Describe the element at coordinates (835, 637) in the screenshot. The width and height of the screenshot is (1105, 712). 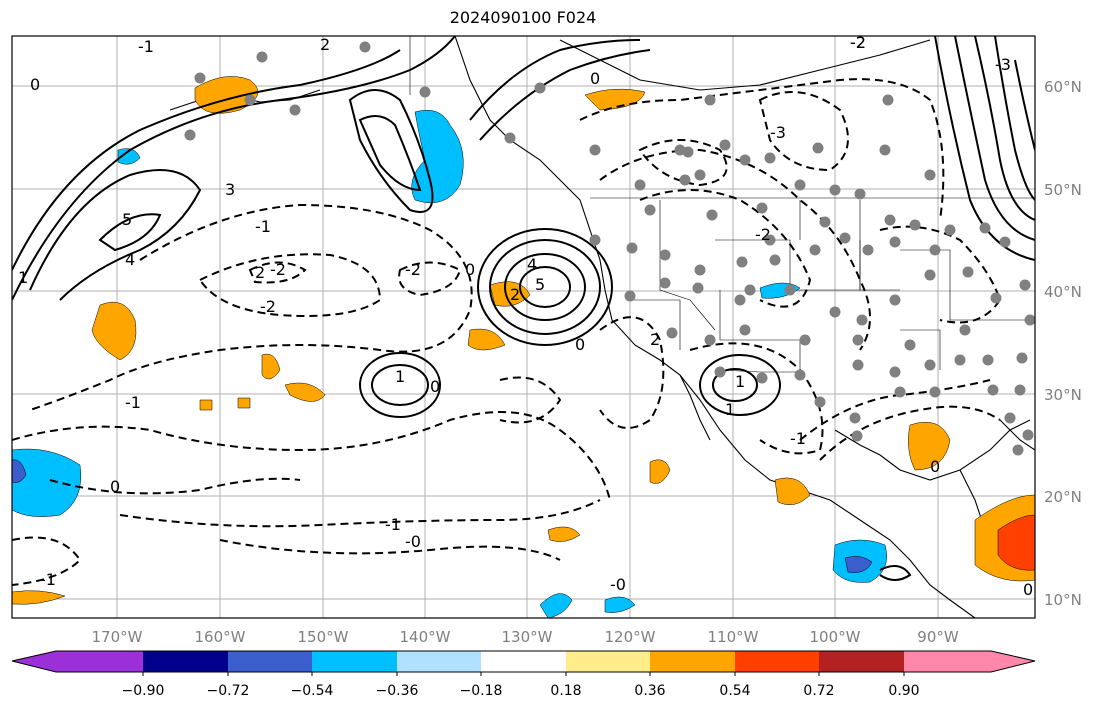
I see `longitude-tick-label: 100°W` at that location.